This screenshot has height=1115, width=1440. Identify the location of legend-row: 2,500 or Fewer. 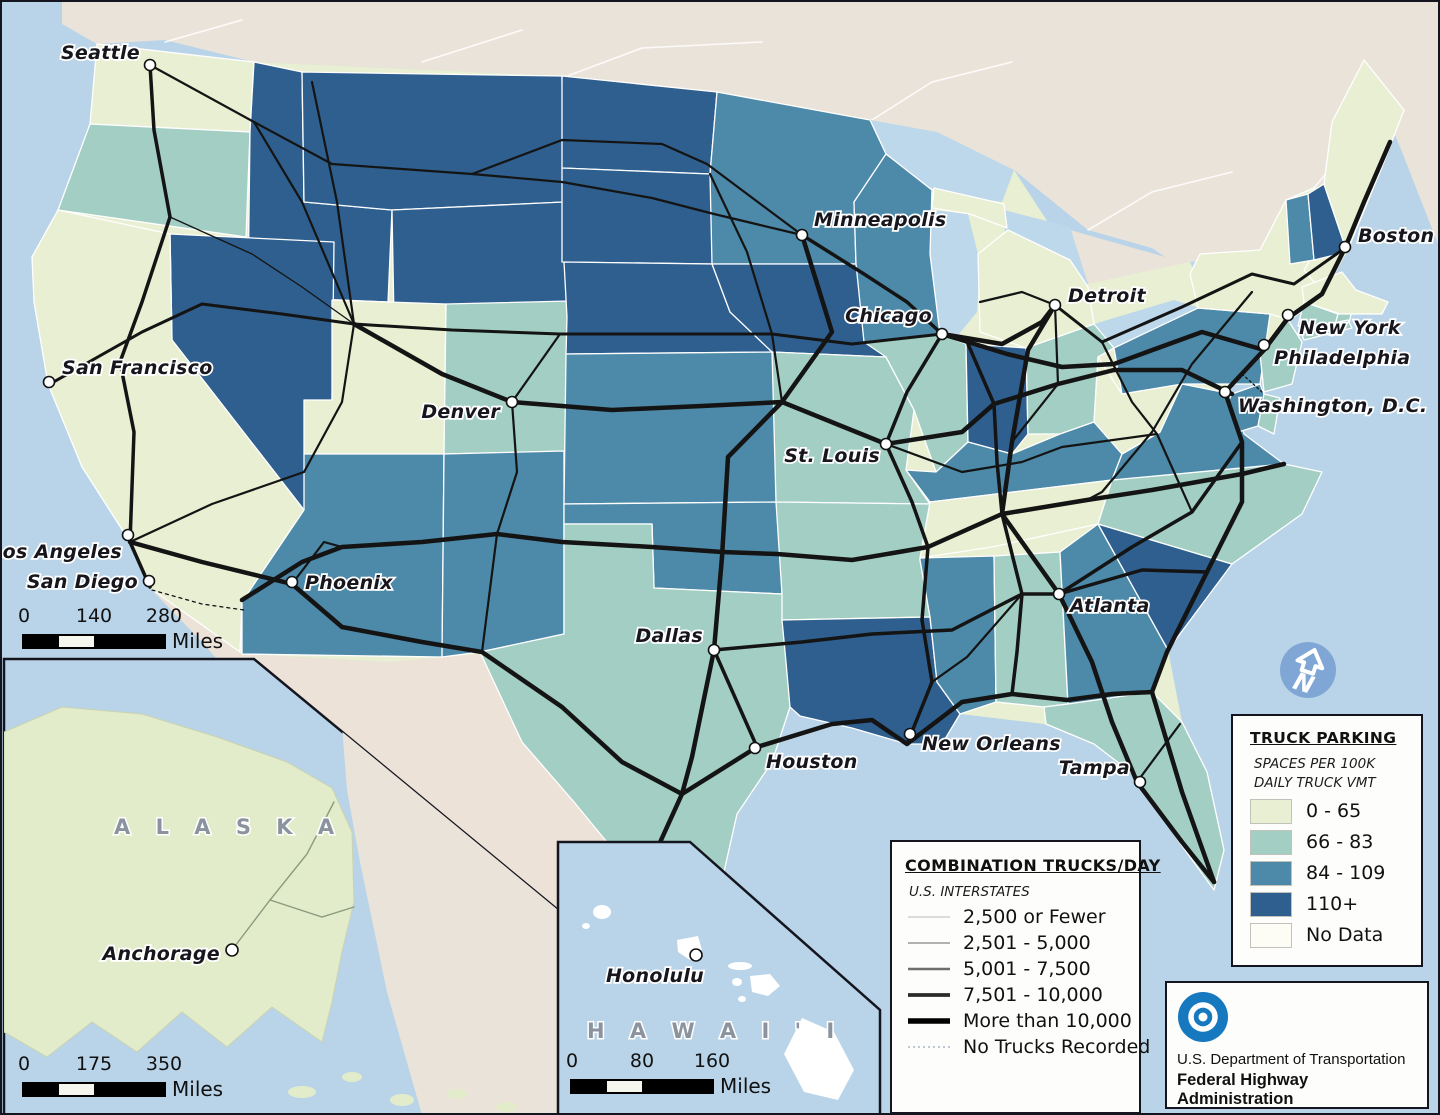
(1019, 917).